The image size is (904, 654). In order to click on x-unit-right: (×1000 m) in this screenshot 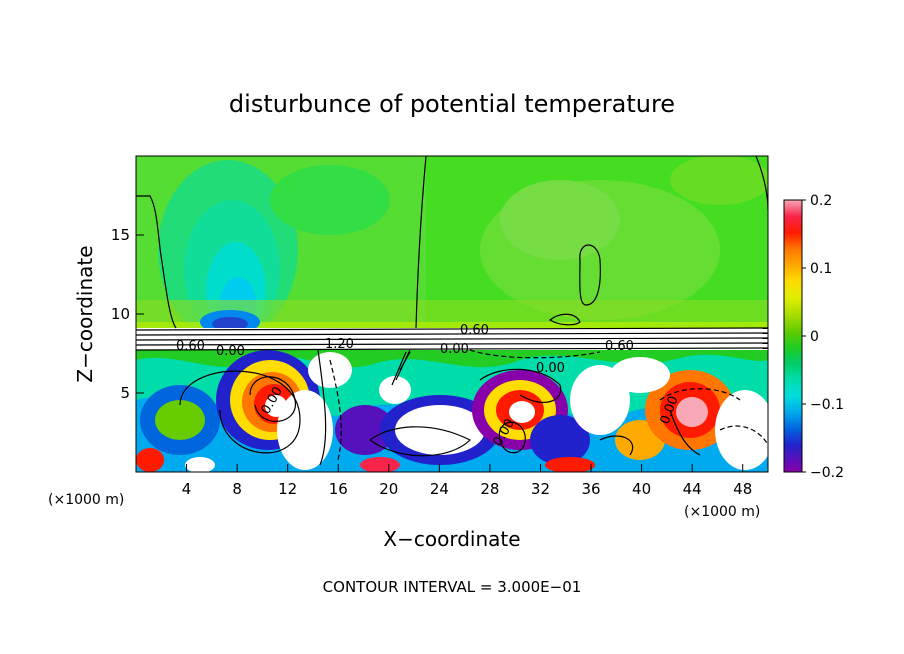, I will do `click(722, 512)`.